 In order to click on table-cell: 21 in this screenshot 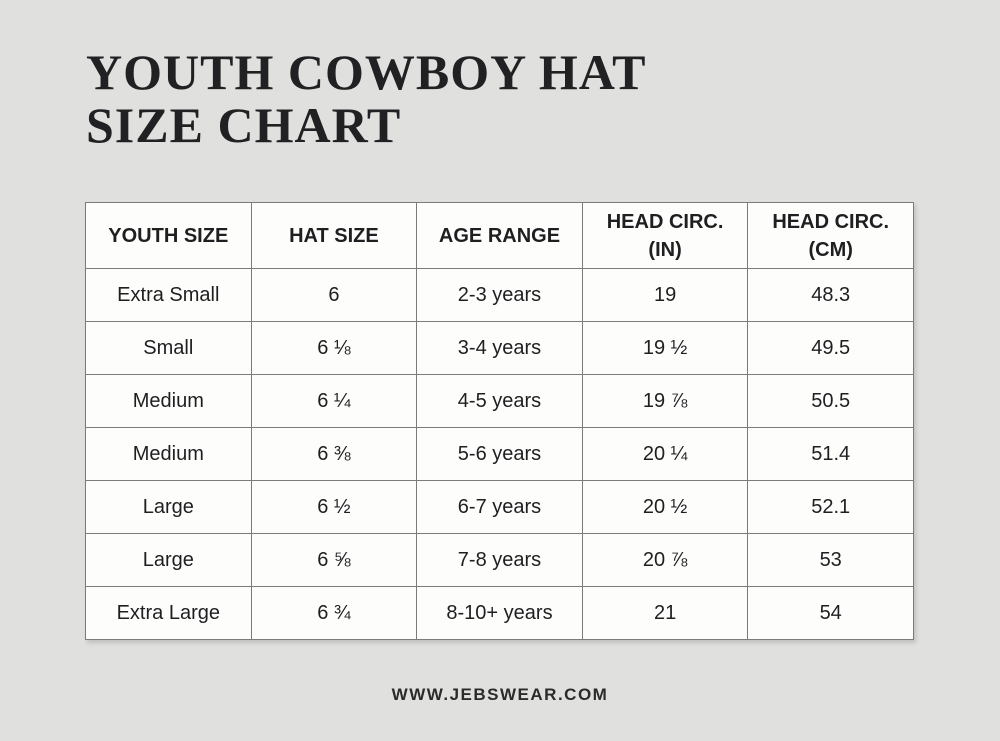, I will do `click(665, 613)`.